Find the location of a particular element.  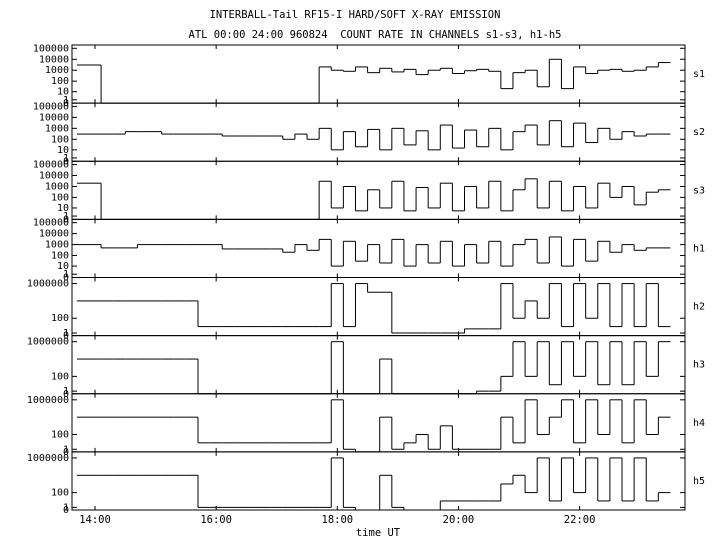

series-label: h2 is located at coordinates (699, 307).